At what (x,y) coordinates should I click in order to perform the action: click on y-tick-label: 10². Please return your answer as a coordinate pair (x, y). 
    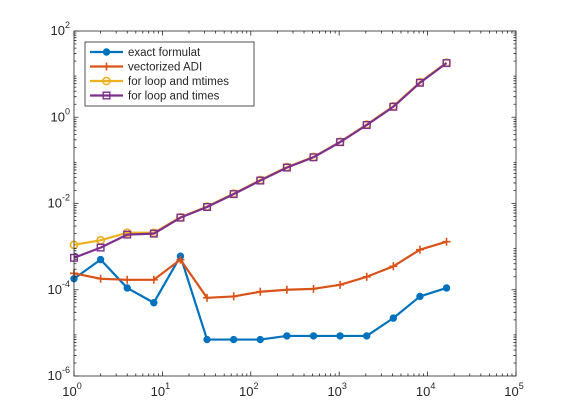
    Looking at the image, I should click on (60, 29).